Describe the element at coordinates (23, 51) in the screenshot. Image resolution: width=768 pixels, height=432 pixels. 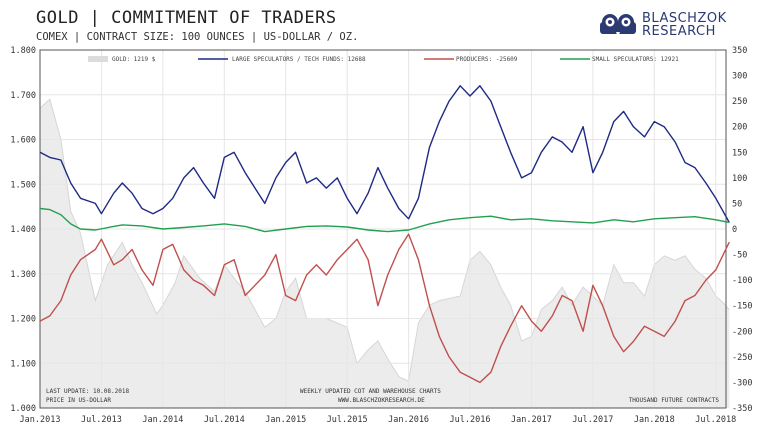
I see `left-tick-label: 1.800` at that location.